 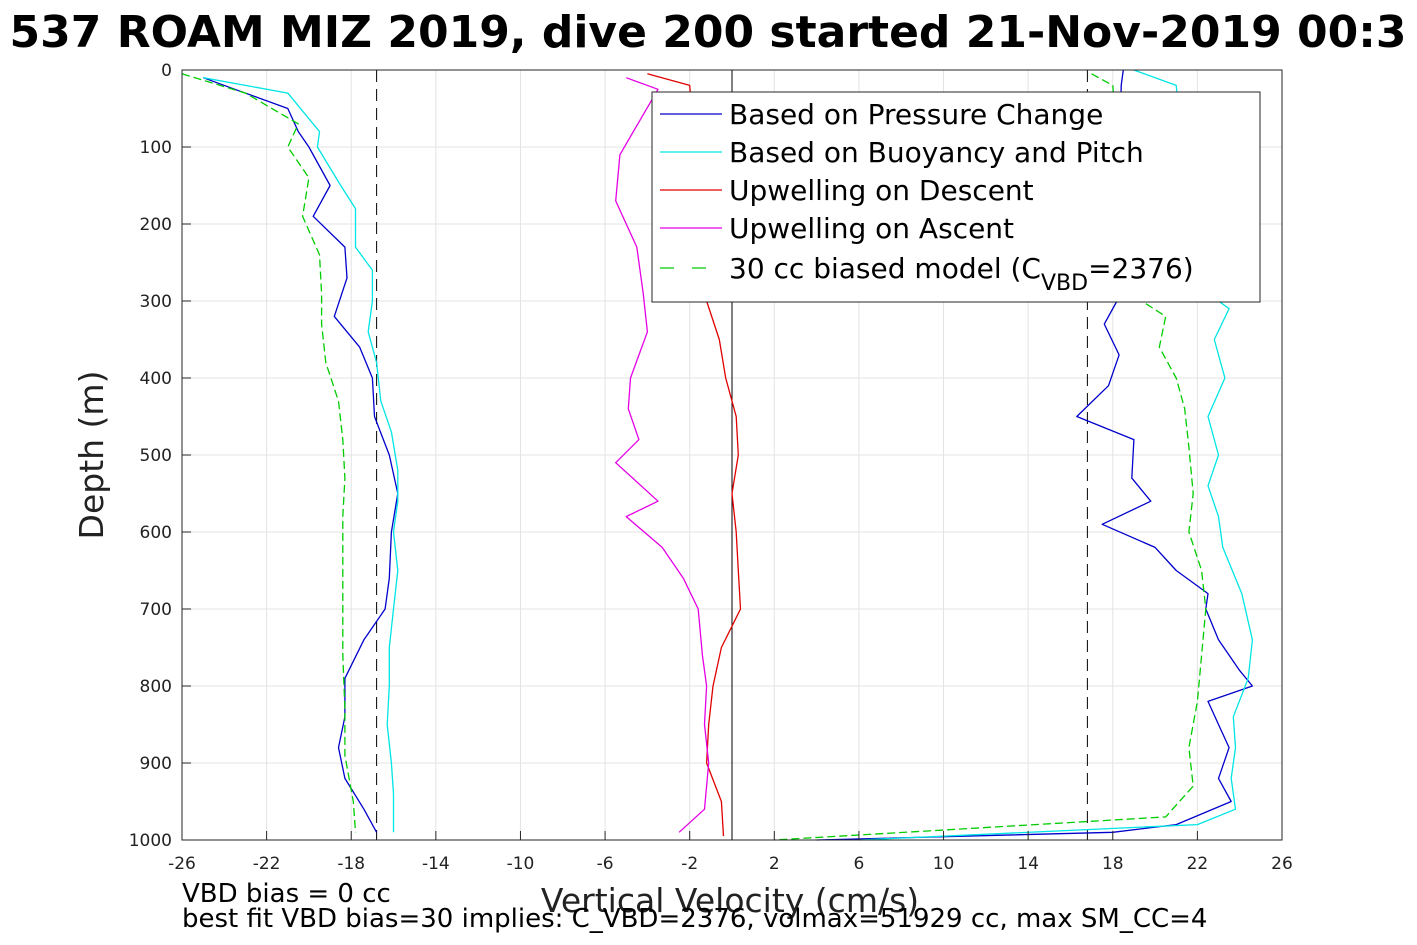 I want to click on legend-label-buoyancy: Based on Buoyancy and Pitch, so click(x=936, y=152).